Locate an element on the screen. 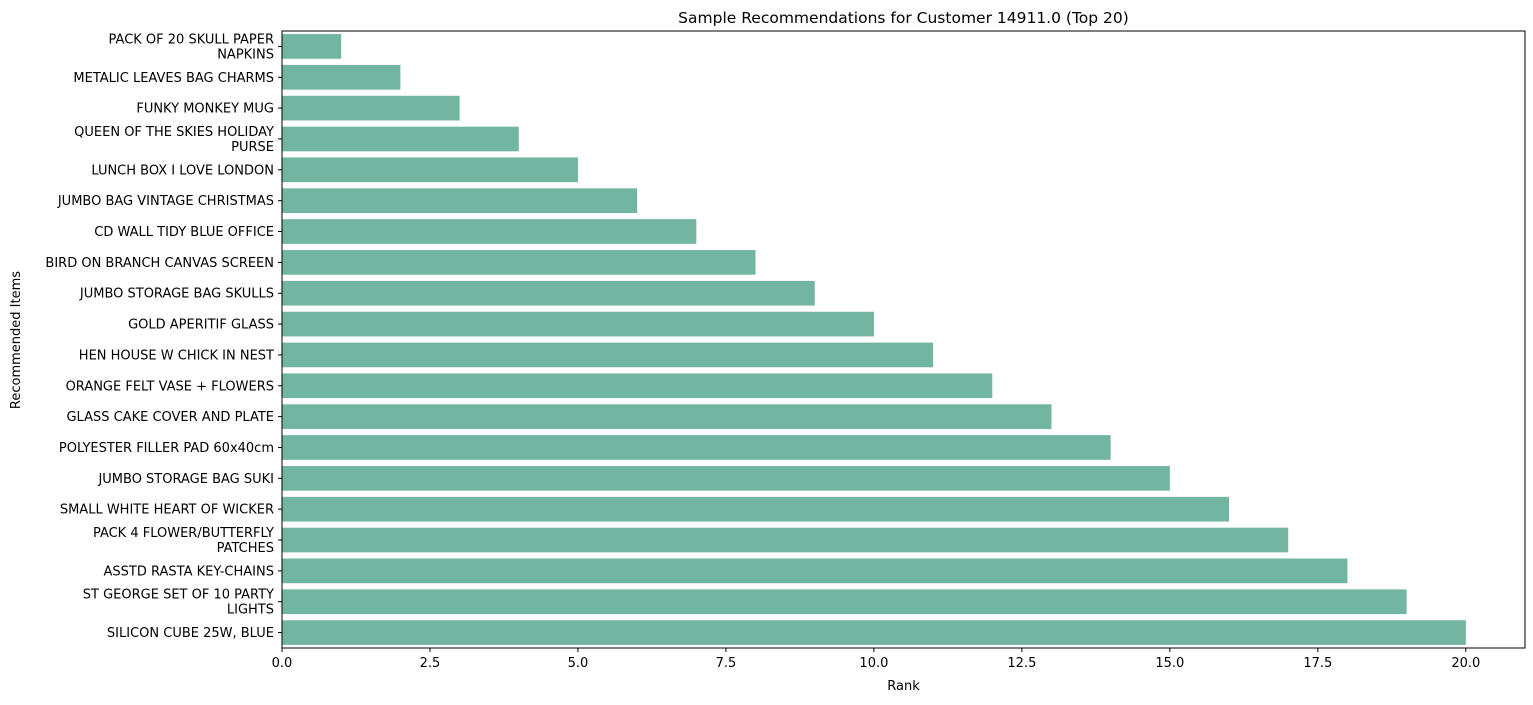 The height and width of the screenshot is (705, 1533). y-tick-label: ST GEORGE SET OF 10 PARTY is located at coordinates (178, 595).